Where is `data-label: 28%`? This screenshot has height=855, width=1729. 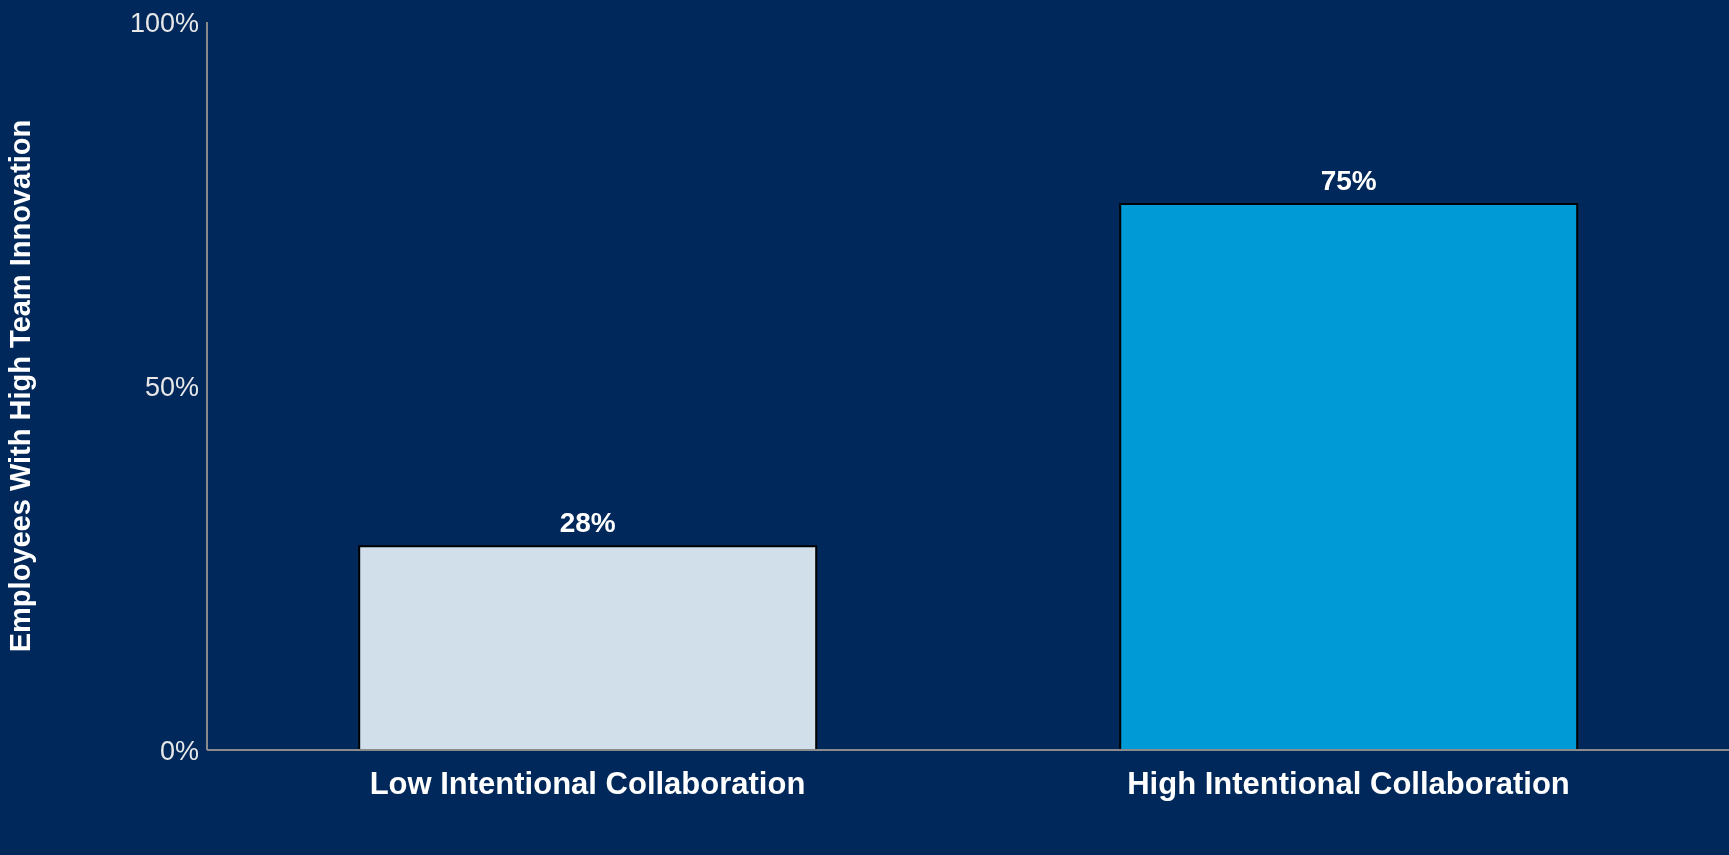
data-label: 28% is located at coordinates (587, 523).